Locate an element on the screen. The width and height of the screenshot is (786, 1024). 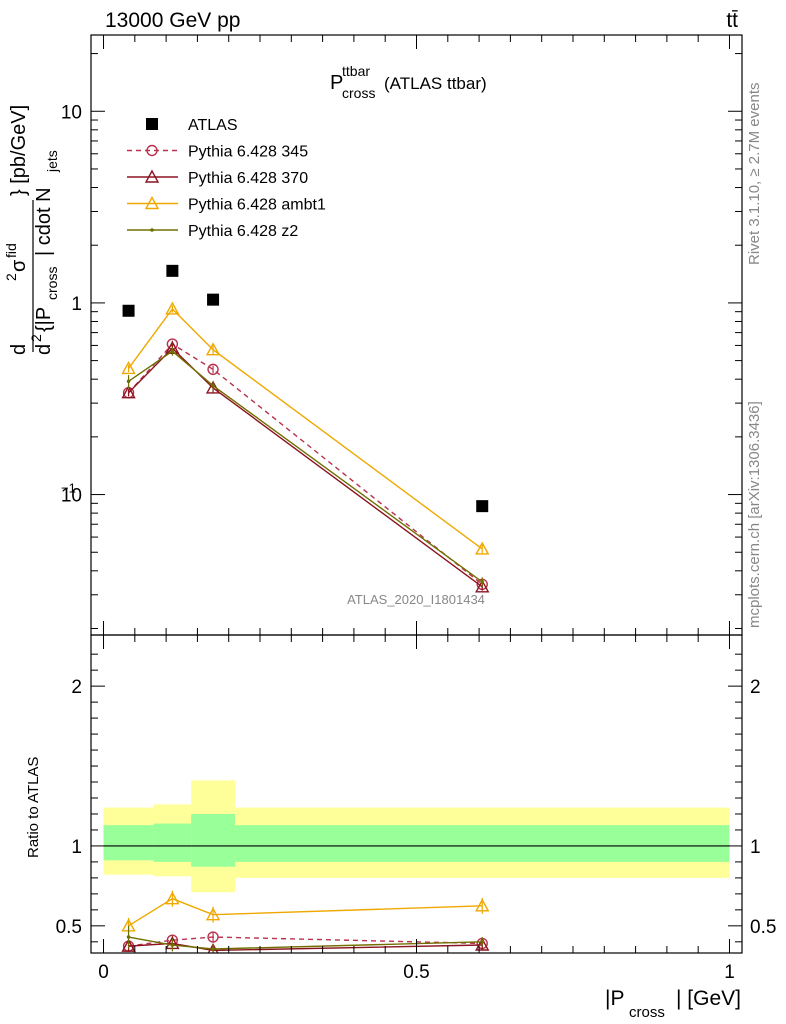
mcplots-label: mcplots.cern.ch [arXiv:1306.3436] is located at coordinates (754, 514).